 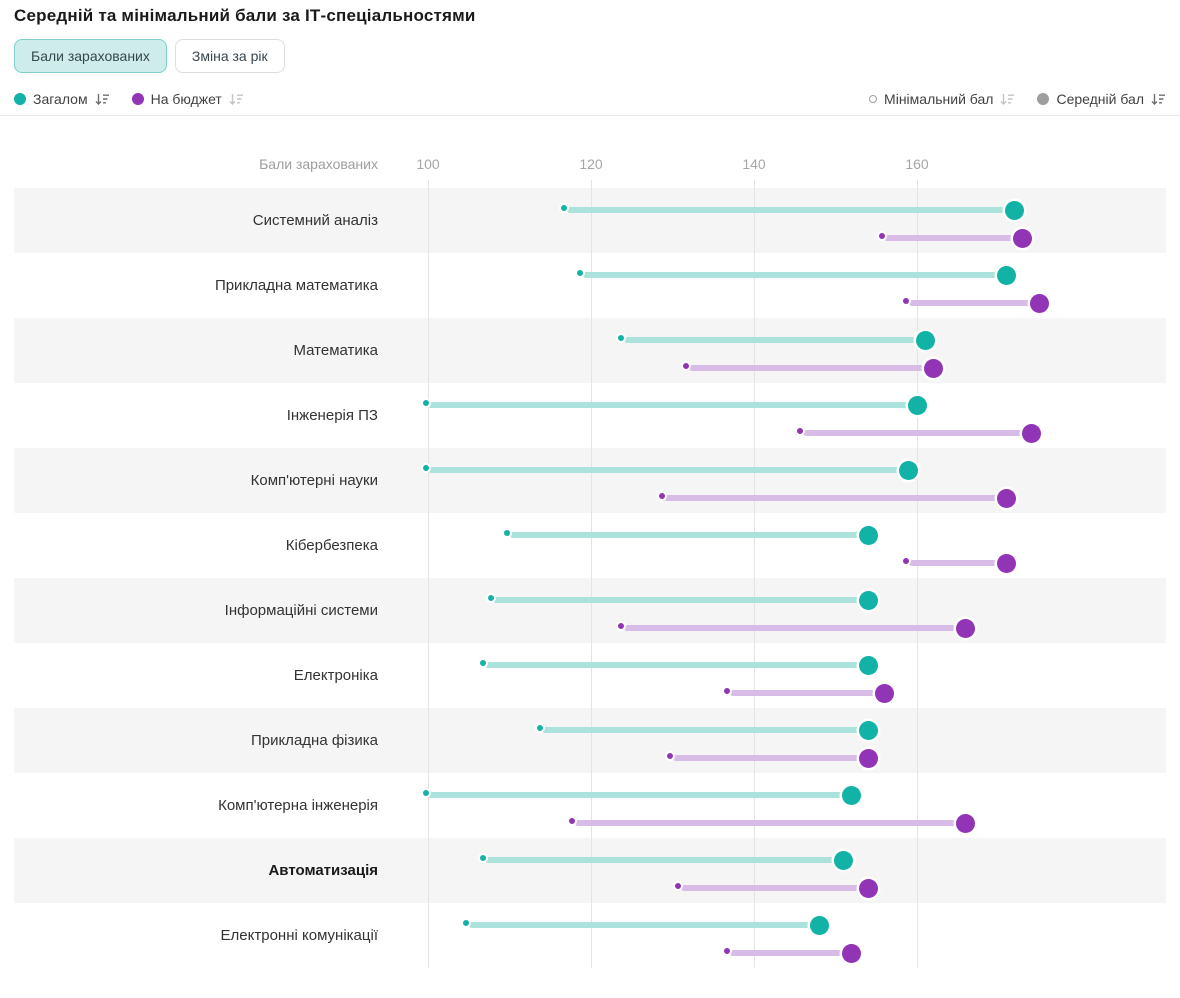 I want to click on view-tabs: Бали зарахованих Зміна за рік, so click(x=597, y=56).